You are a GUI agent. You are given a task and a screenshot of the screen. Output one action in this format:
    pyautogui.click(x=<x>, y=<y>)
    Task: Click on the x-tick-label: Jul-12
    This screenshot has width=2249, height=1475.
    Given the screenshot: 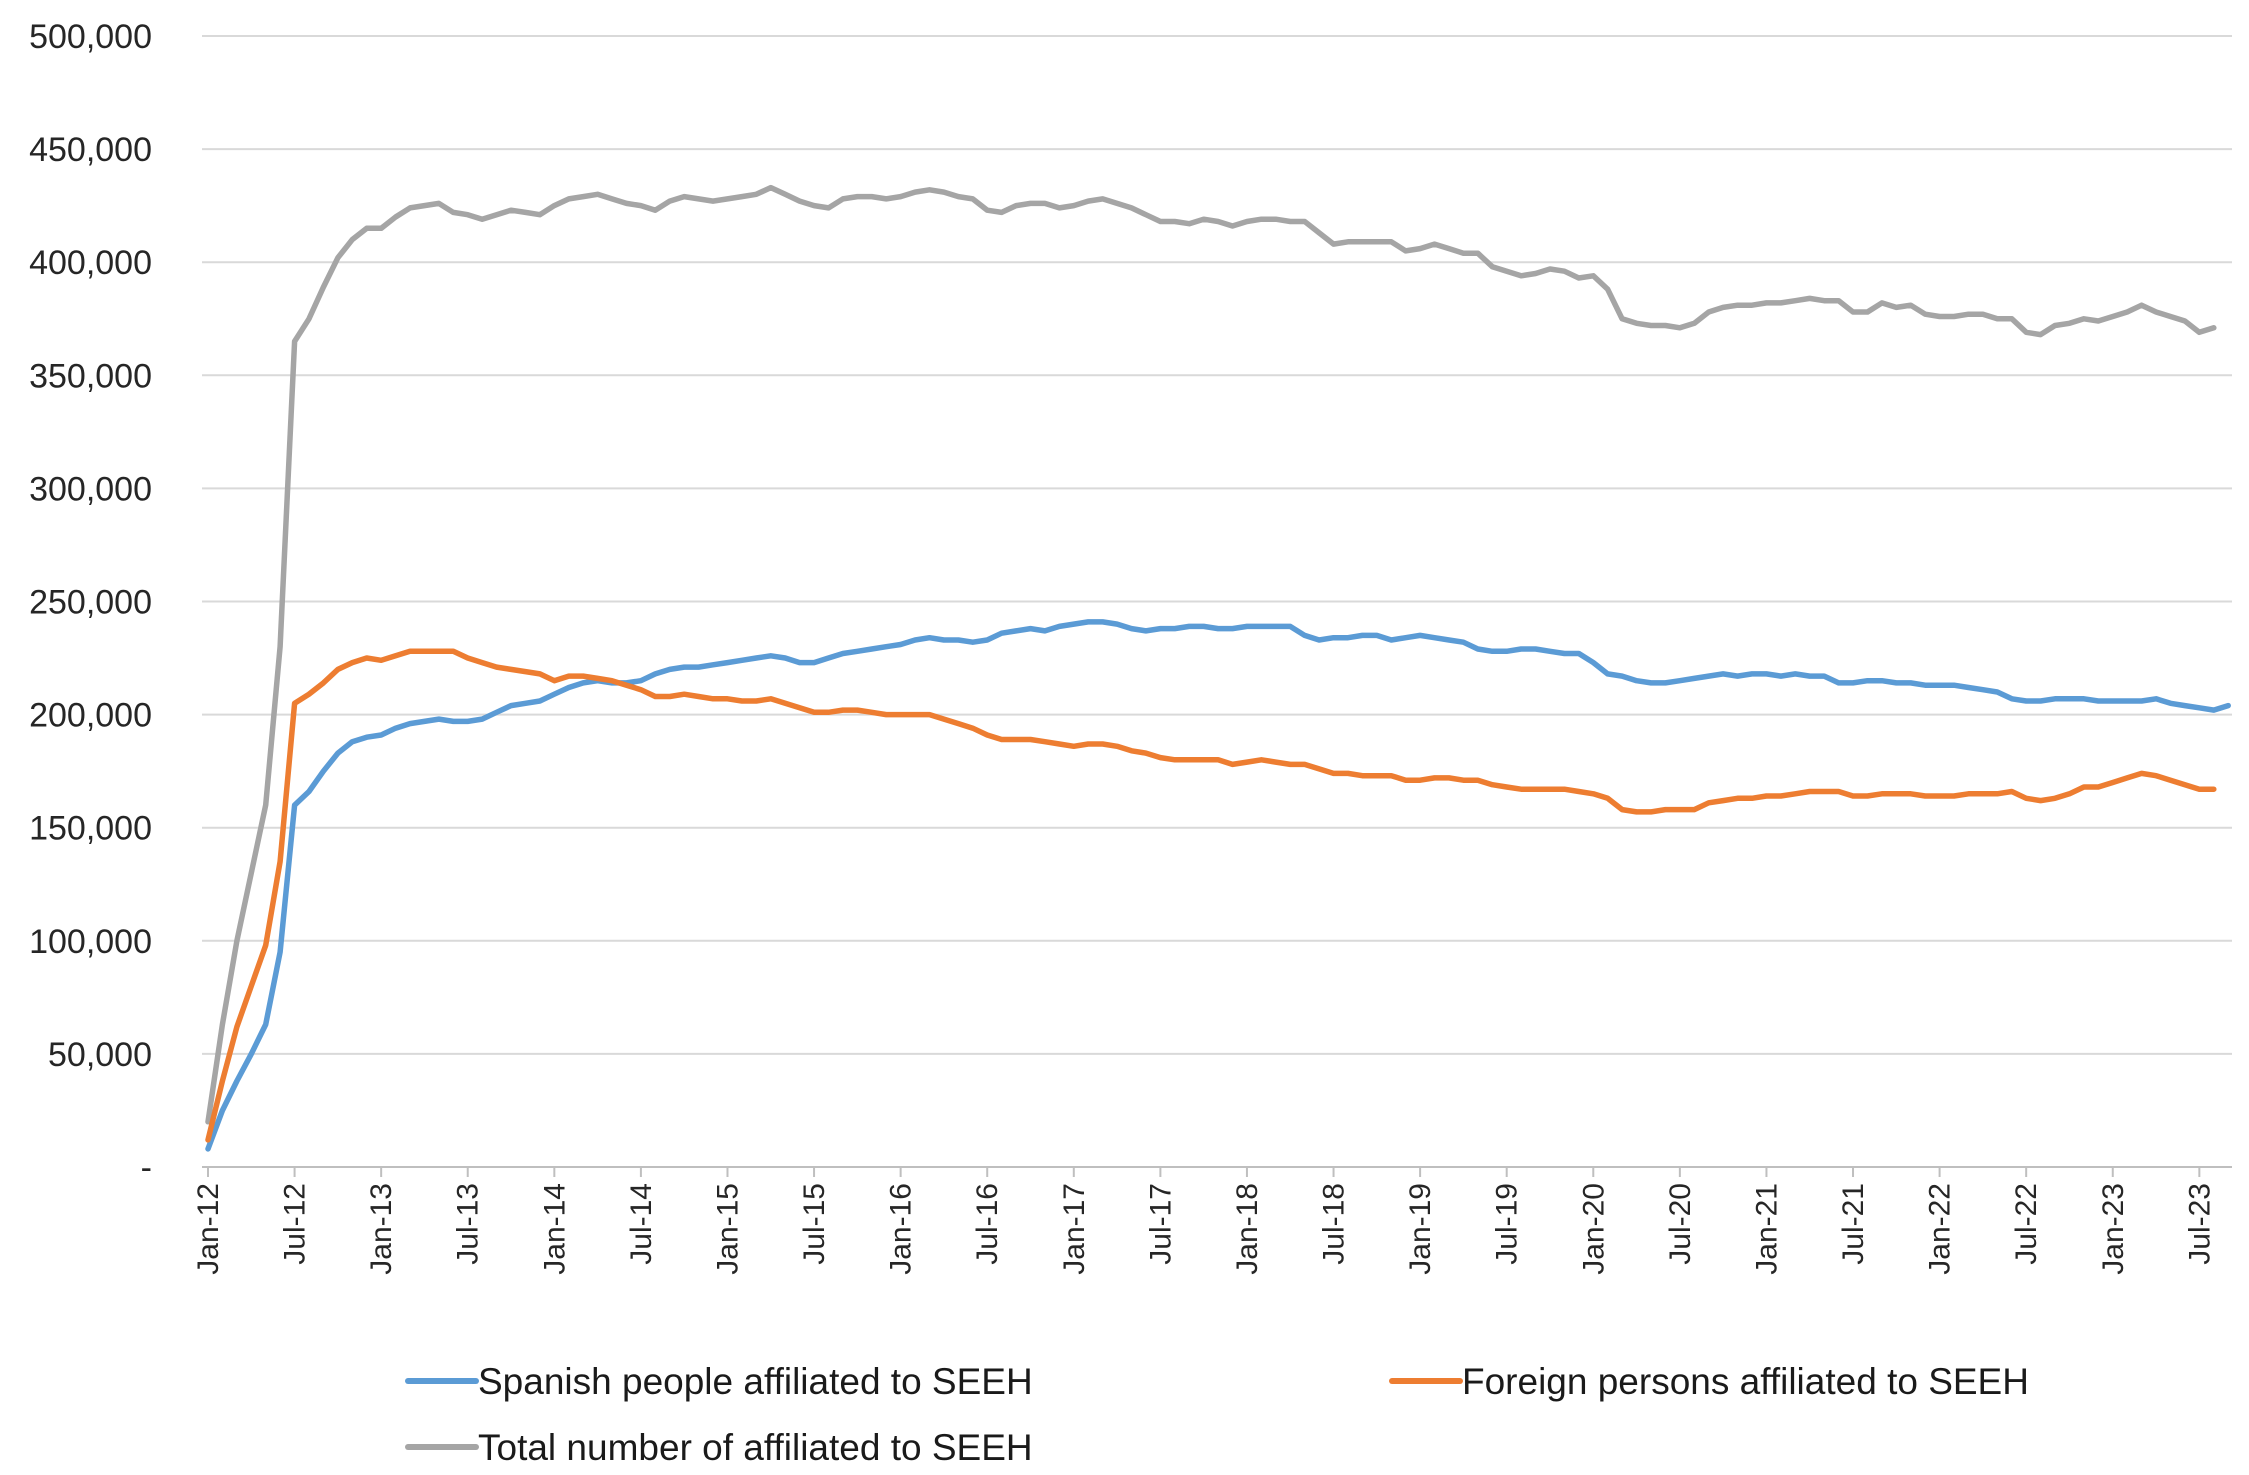 What is the action you would take?
    pyautogui.click(x=295, y=1224)
    